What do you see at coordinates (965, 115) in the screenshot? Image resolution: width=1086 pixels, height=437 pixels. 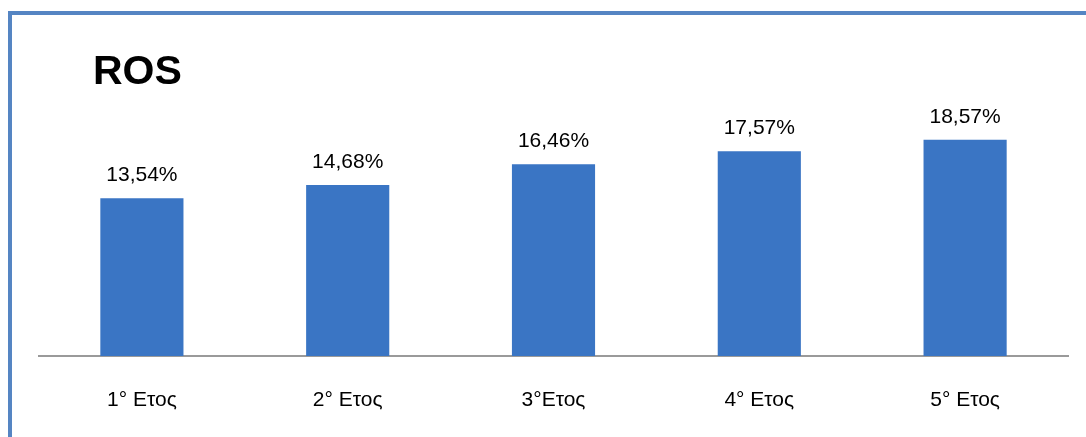 I see `data-label: 18,57%` at bounding box center [965, 115].